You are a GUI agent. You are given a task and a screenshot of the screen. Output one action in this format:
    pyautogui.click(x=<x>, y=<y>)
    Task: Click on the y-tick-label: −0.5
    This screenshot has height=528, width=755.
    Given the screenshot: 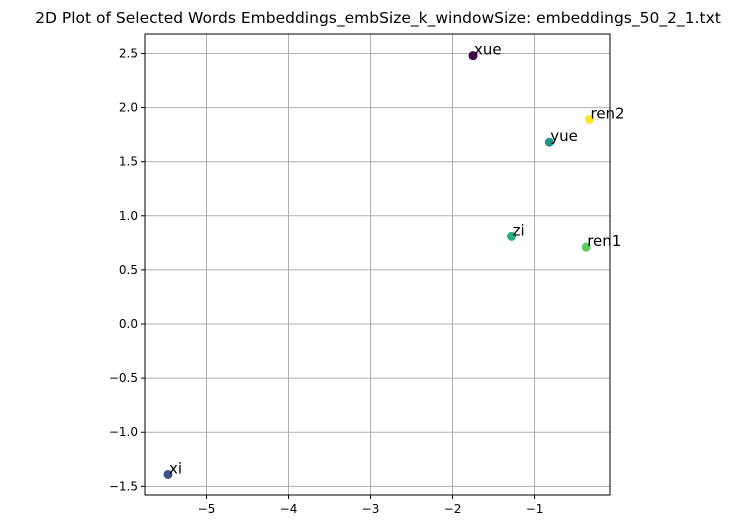 What is the action you would take?
    pyautogui.click(x=123, y=378)
    